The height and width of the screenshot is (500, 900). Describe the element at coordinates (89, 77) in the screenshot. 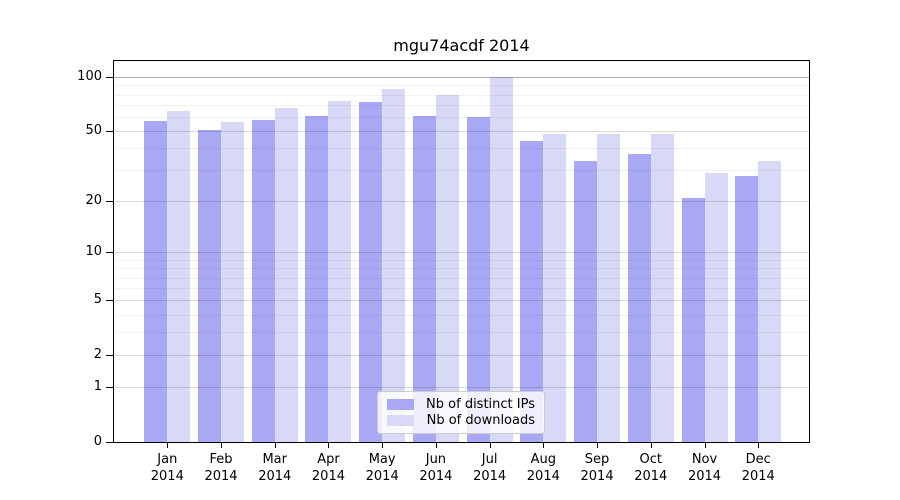

I see `y-tick-label-100: 100` at that location.